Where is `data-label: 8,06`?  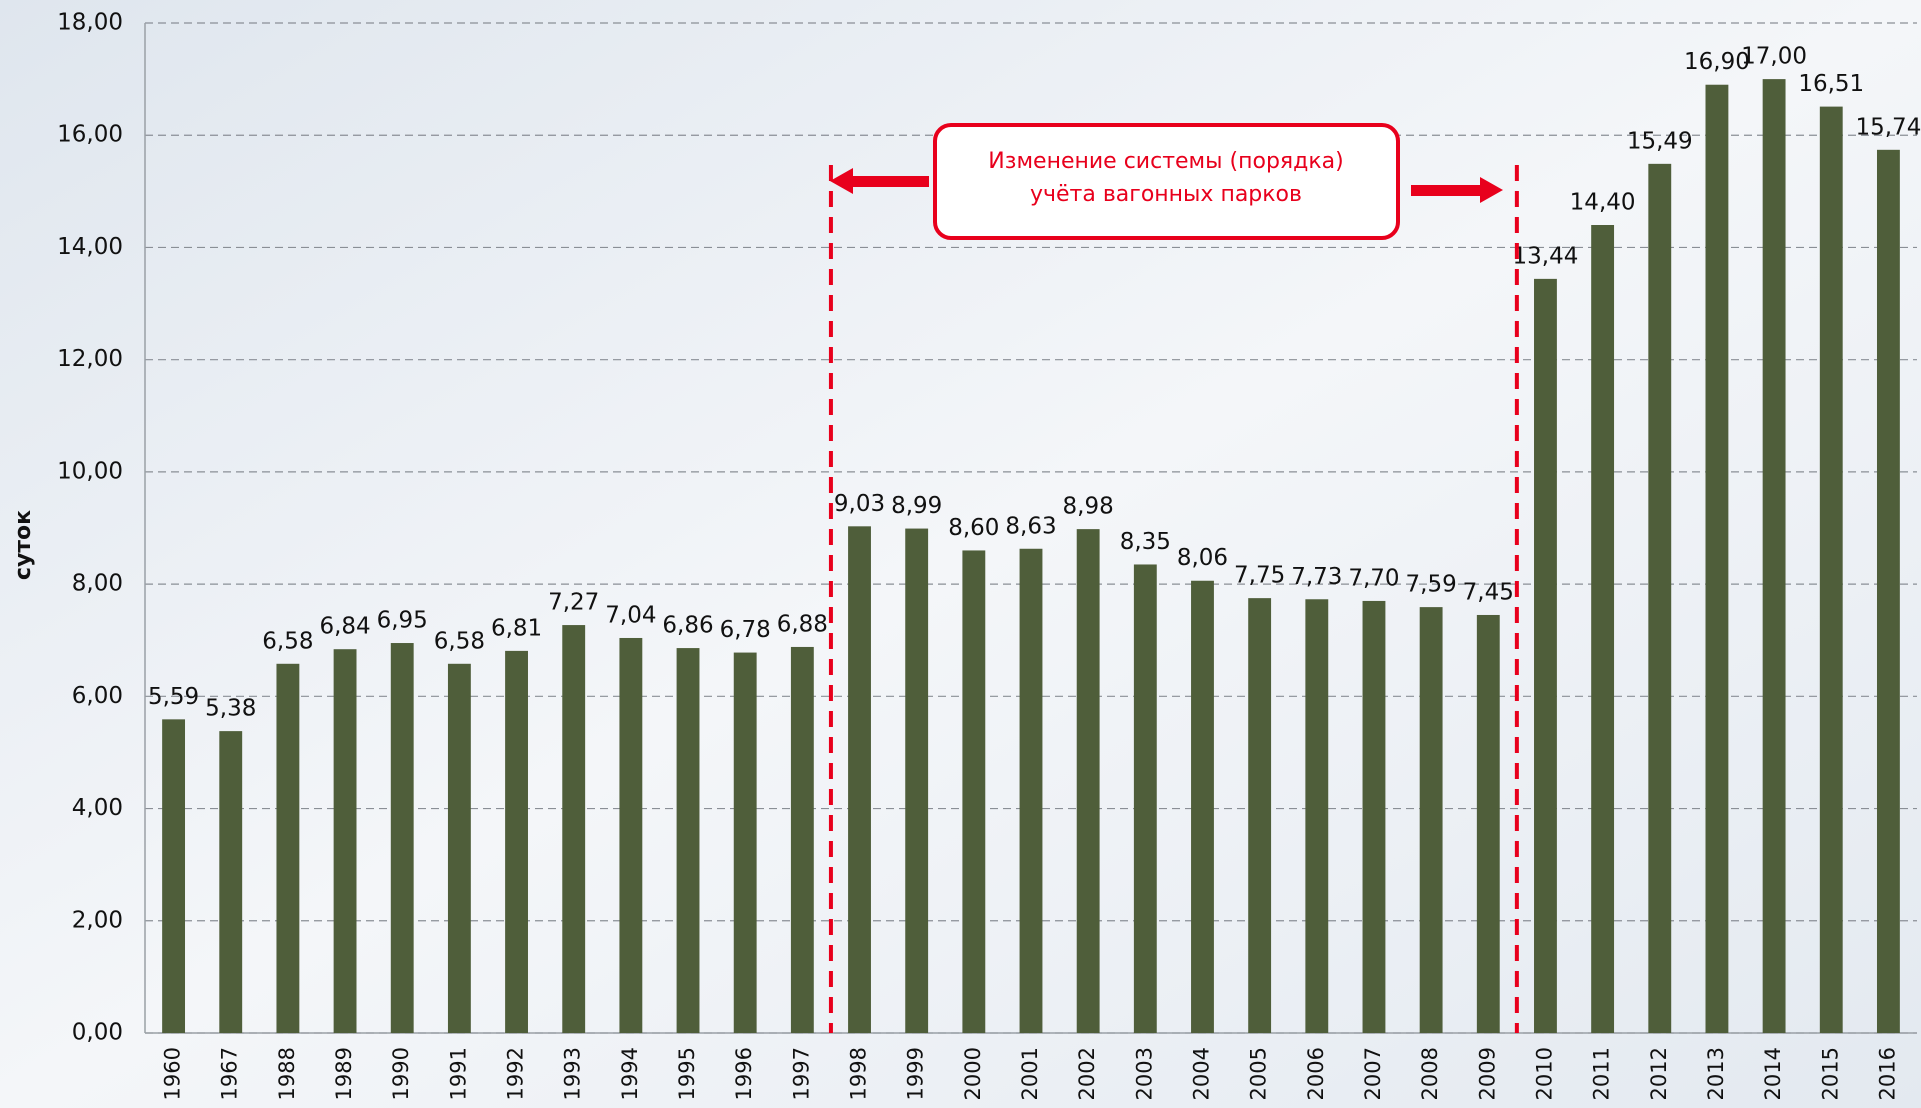 data-label: 8,06 is located at coordinates (1202, 558).